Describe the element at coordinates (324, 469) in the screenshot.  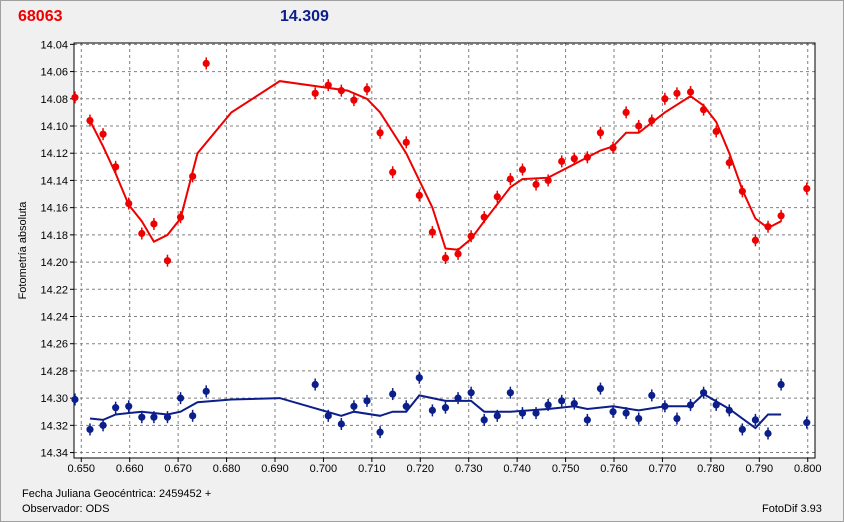
I see `x-tick-label: 0.700` at that location.